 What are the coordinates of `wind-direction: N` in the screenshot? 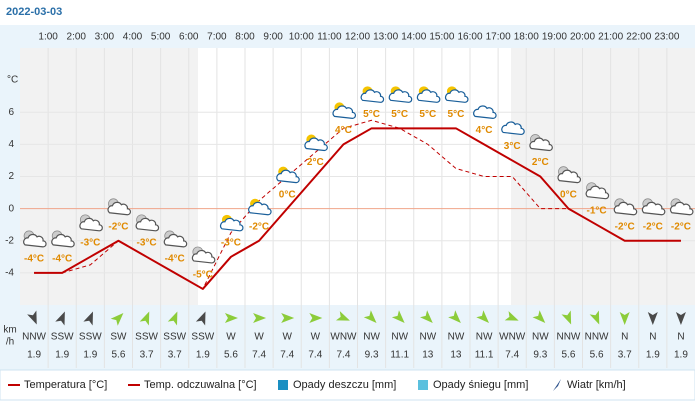 It's located at (624, 337).